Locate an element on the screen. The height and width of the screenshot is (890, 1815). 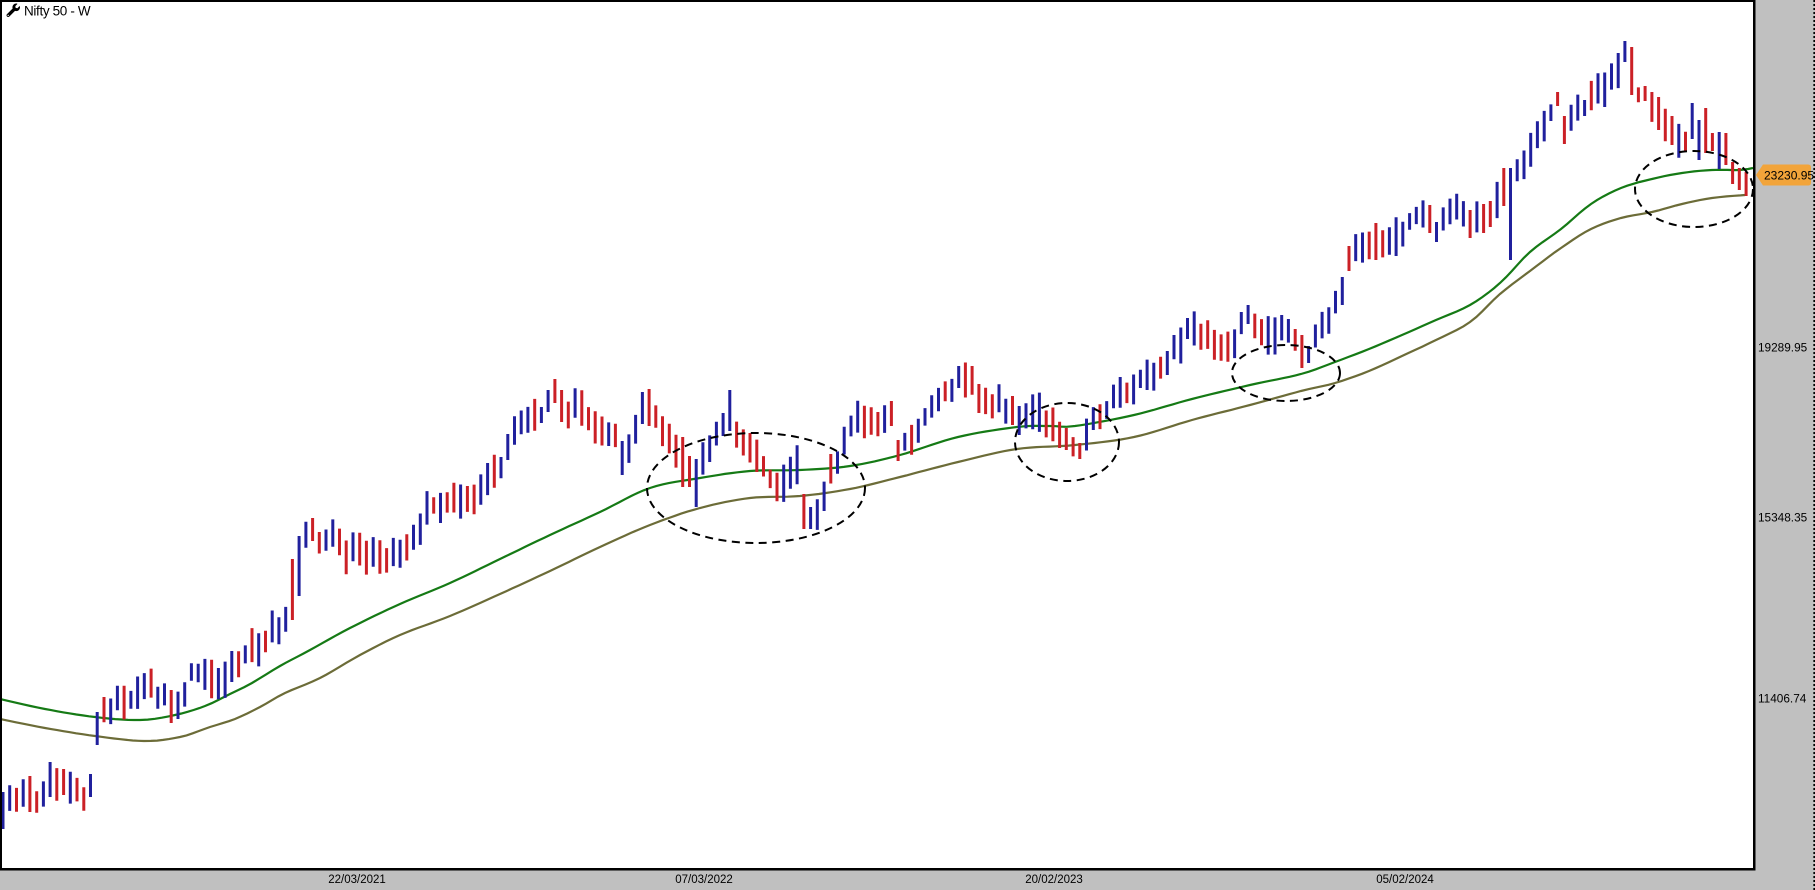
svg-text: 15348.35 is located at coordinates (1783, 518).